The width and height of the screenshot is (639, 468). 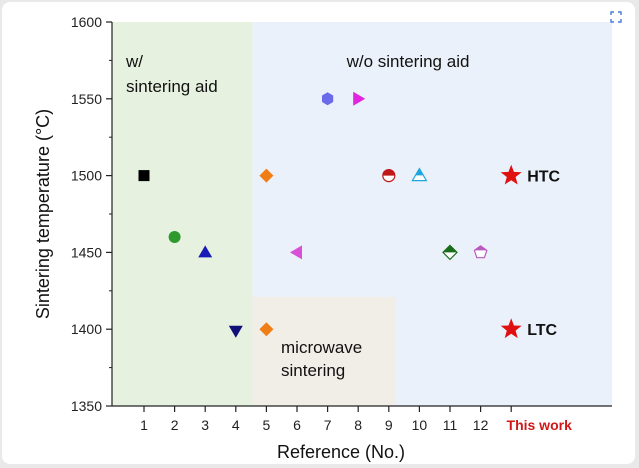 I want to click on expand-icon, so click(x=616, y=17).